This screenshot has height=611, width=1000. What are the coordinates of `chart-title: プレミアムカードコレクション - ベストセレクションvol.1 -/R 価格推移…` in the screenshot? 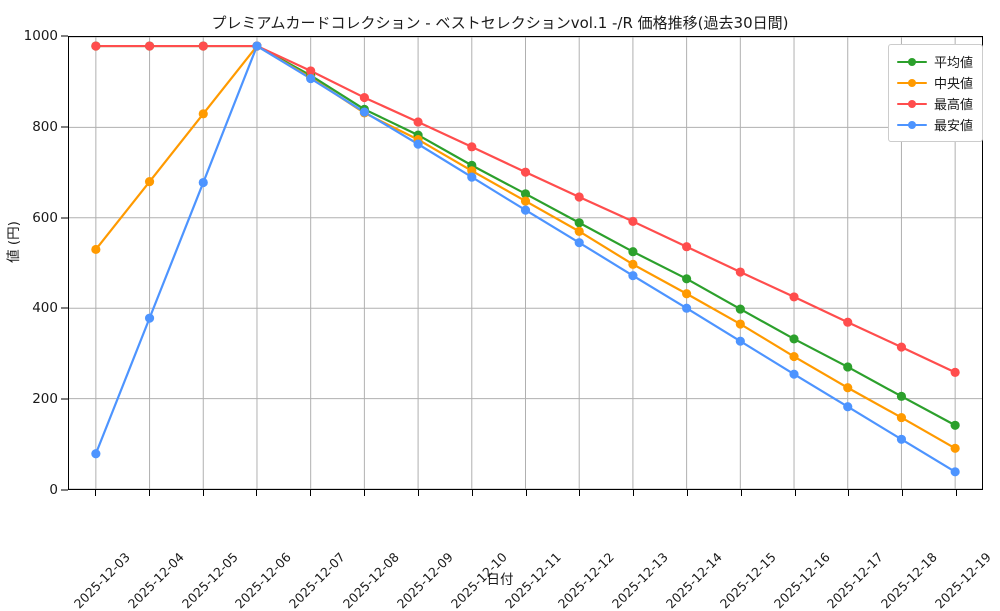 It's located at (500, 23).